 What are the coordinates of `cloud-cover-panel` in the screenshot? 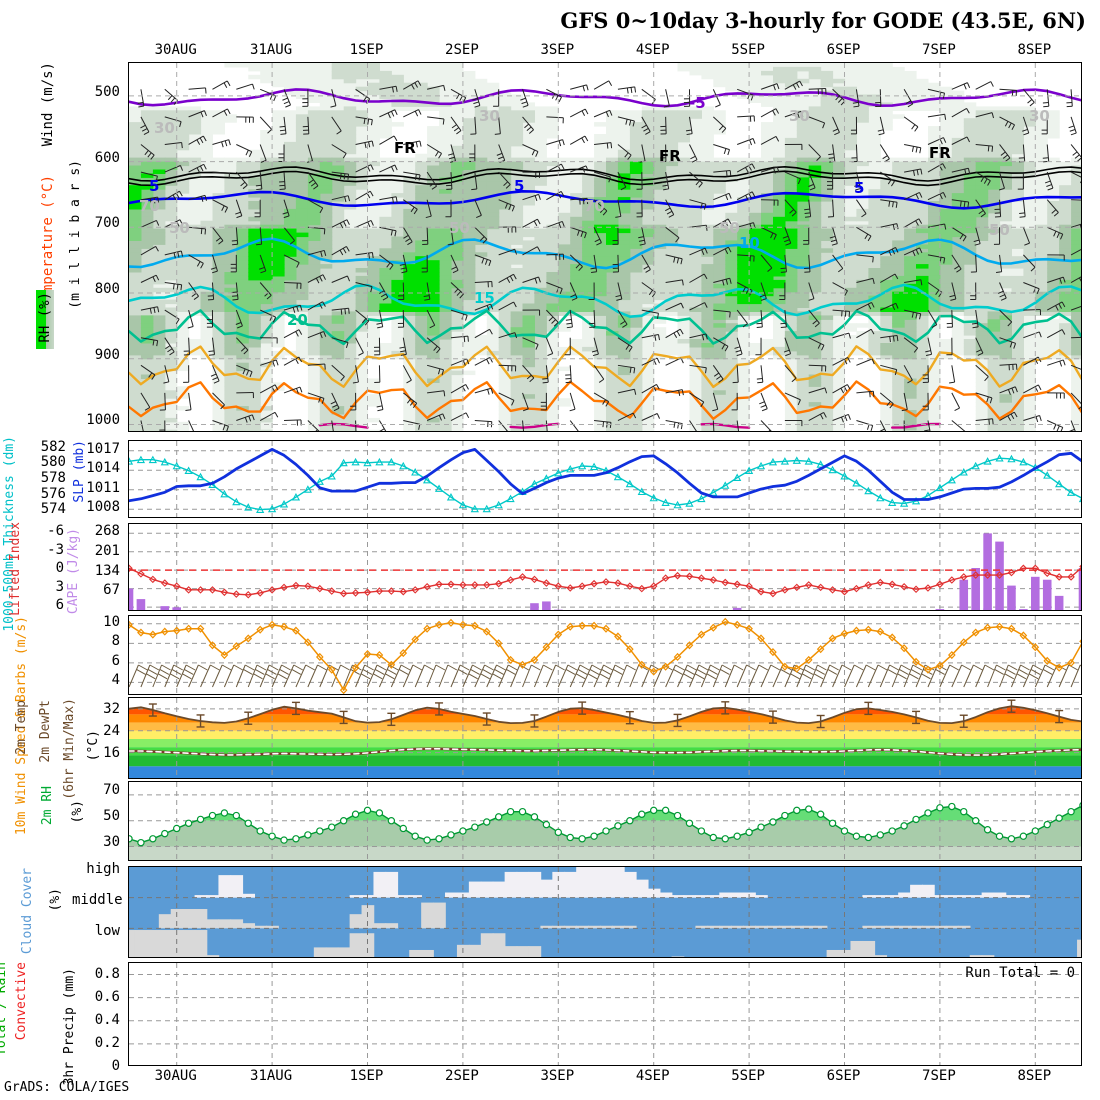 It's located at (605, 912).